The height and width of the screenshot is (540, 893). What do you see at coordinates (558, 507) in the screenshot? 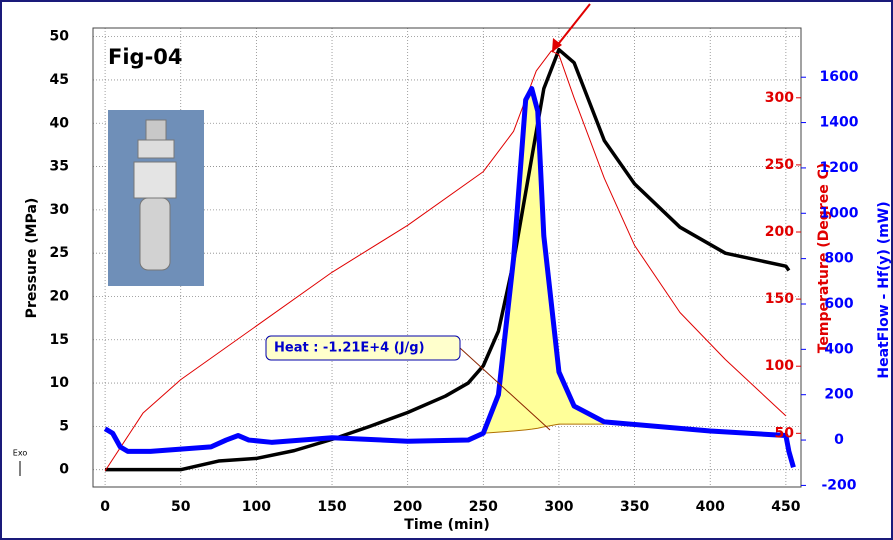
I see `x-tick-label: 300` at bounding box center [558, 507].